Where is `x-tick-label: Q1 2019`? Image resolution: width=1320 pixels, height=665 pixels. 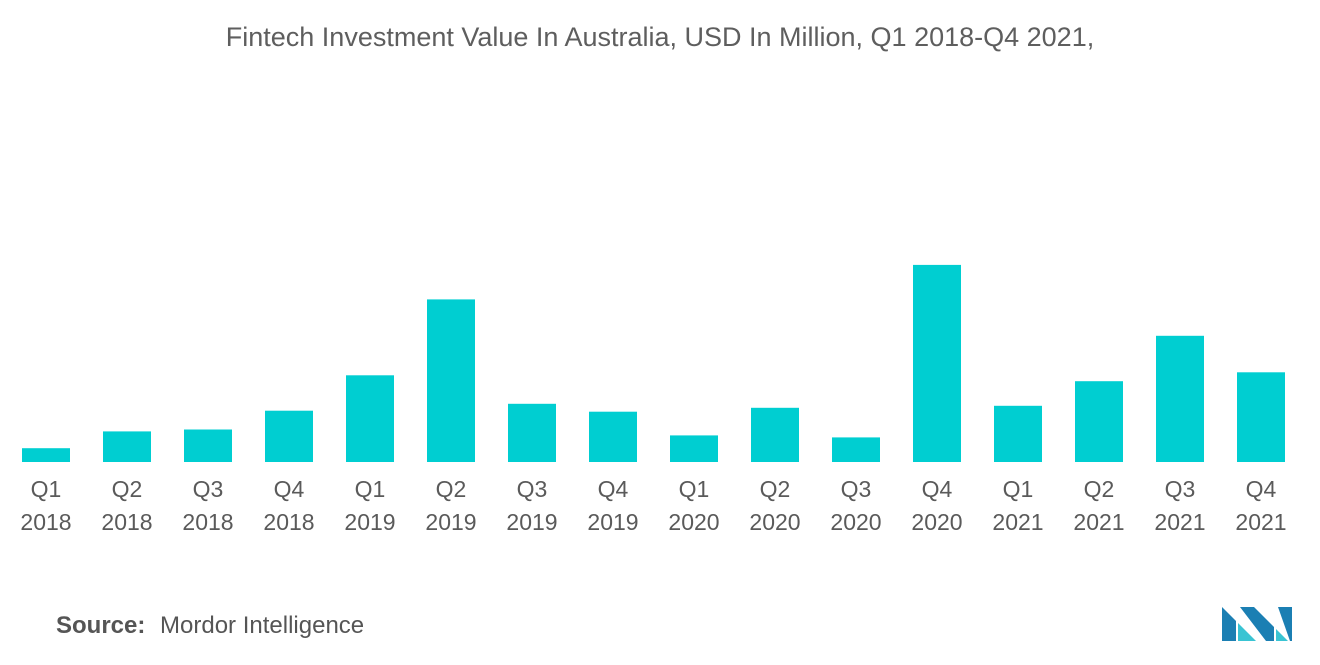 x-tick-label: Q1 2019 is located at coordinates (369, 505).